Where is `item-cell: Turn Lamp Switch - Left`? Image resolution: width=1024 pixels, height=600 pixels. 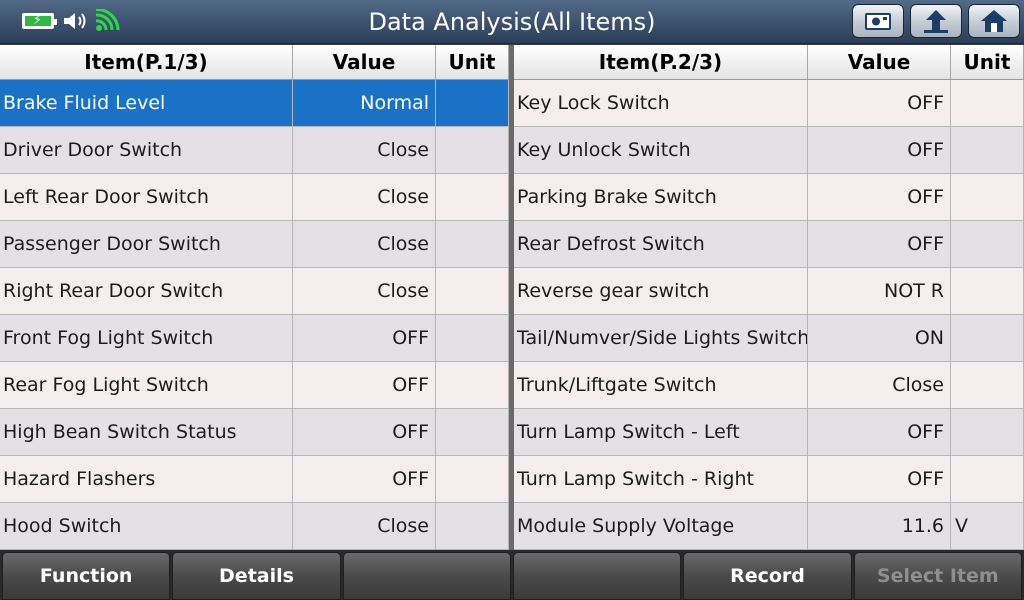 item-cell: Turn Lamp Switch - Left is located at coordinates (661, 432).